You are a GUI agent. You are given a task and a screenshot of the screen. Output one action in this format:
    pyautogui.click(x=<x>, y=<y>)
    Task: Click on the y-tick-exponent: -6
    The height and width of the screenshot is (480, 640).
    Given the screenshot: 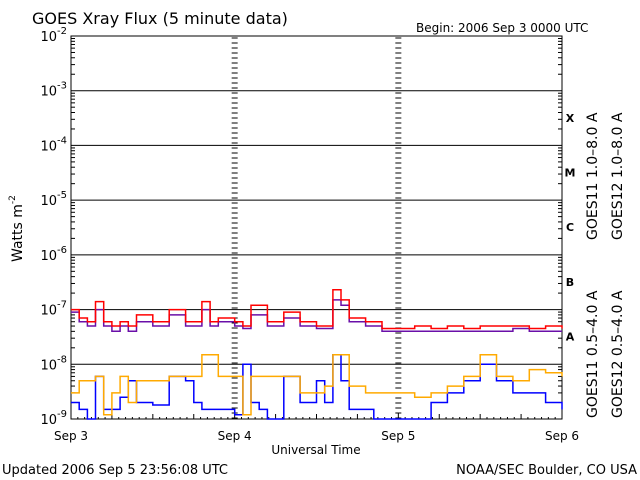 What is the action you would take?
    pyautogui.click(x=62, y=250)
    